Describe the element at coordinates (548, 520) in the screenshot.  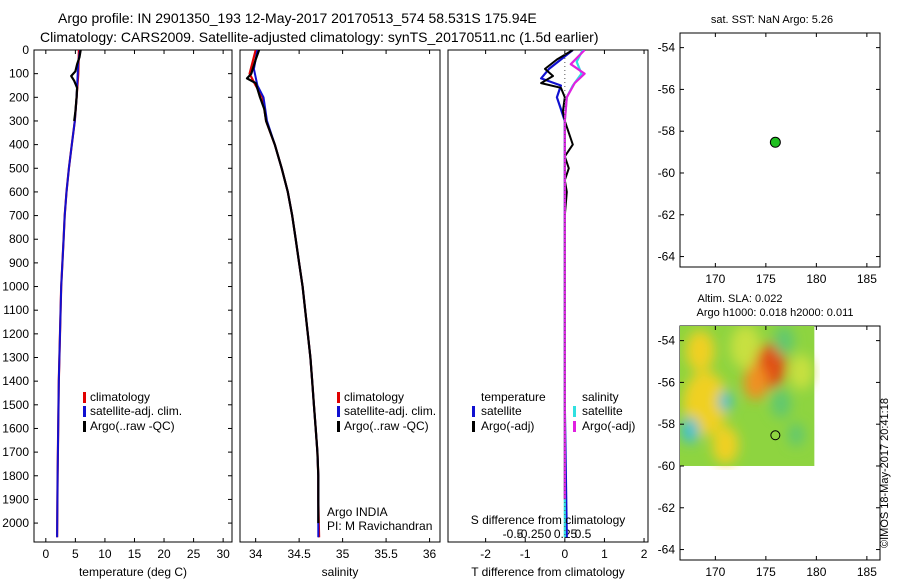
I see `s-difference-title: S difference from climatology` at that location.